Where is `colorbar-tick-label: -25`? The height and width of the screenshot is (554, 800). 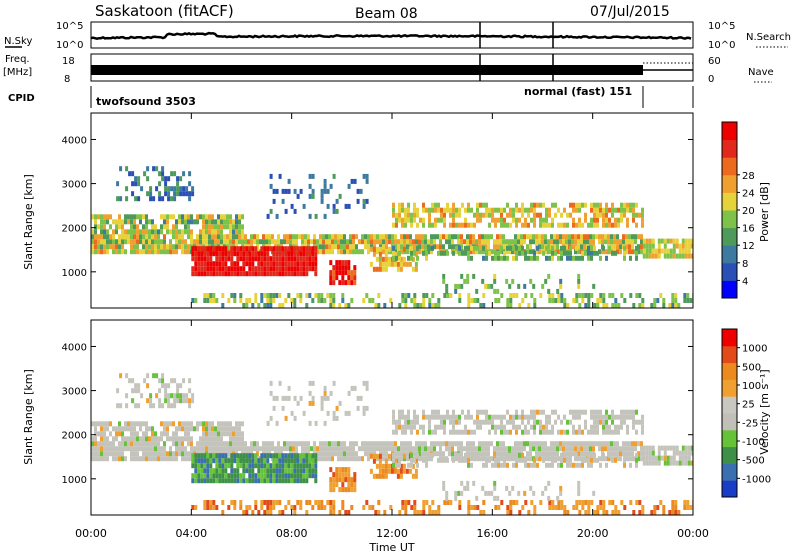
colorbar-tick-label: -25 is located at coordinates (750, 423).